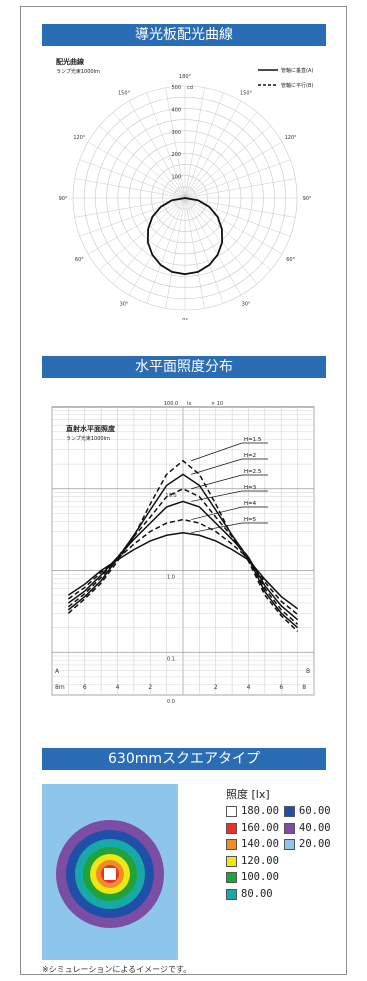 This screenshot has width=367, height=981. I want to click on polar-radial-tick: 400, so click(176, 110).